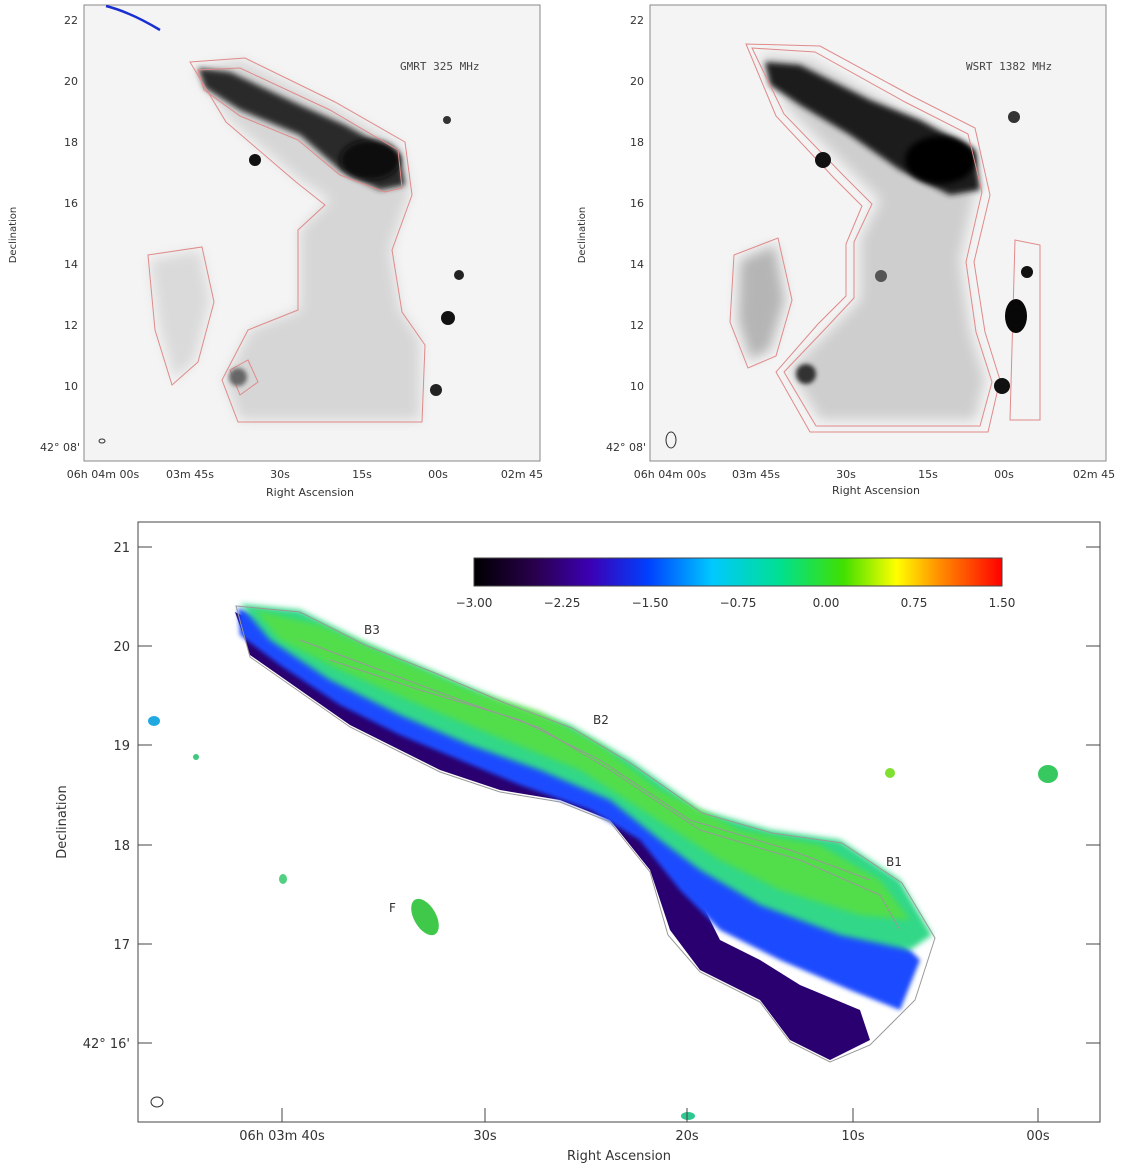 Image resolution: width=1131 pixels, height=1169 pixels. Describe the element at coordinates (633, 769) in the screenshot. I see `region-labels: B3 B2 B1 F` at that location.